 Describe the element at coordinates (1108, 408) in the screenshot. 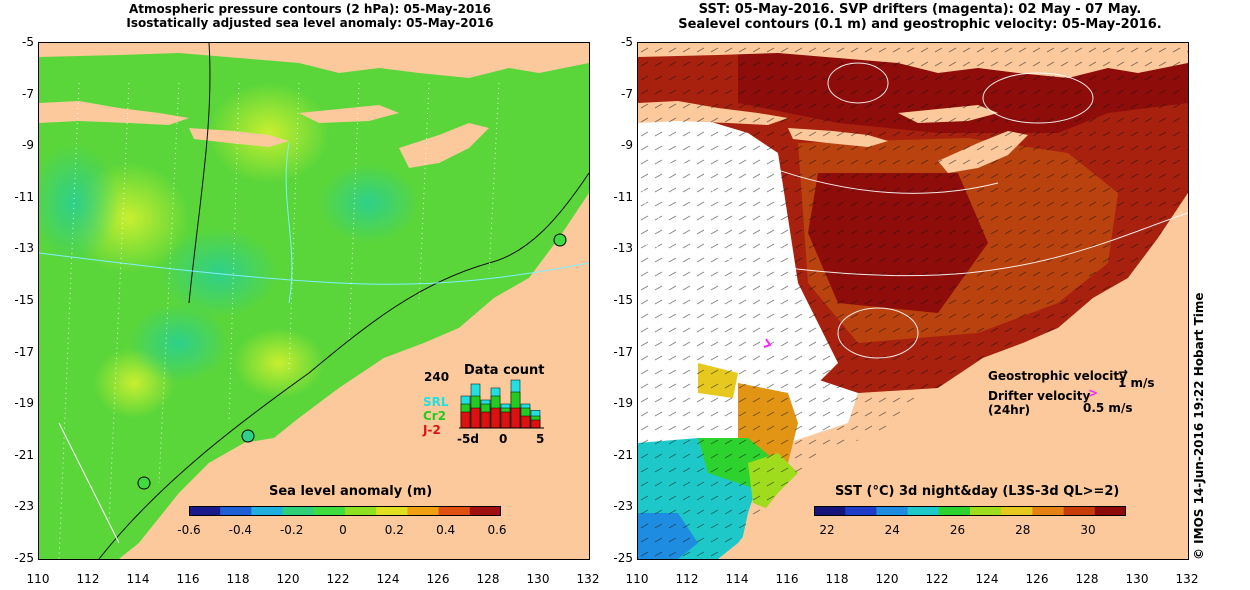

I see `drifter-scale: 0.5 m/s` at that location.